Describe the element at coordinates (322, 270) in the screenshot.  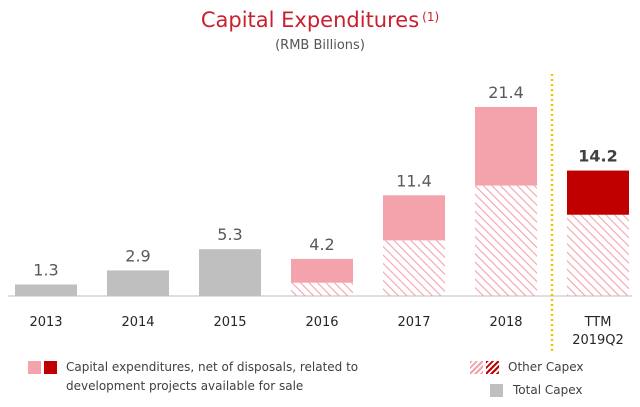
I see `bar-dev-2016` at that location.